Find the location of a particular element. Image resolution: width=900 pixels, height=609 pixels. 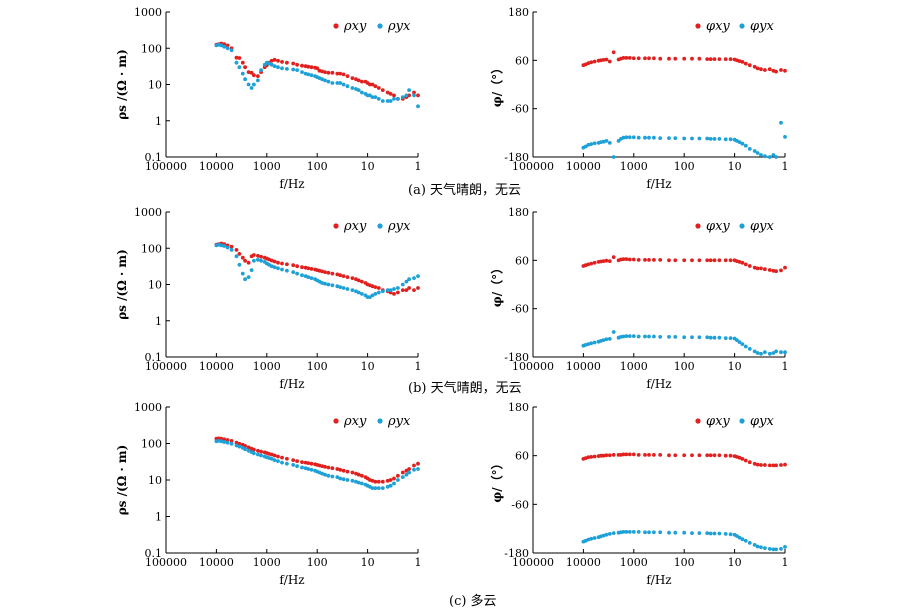

x-tick-label: 10000 is located at coordinates (216, 562).